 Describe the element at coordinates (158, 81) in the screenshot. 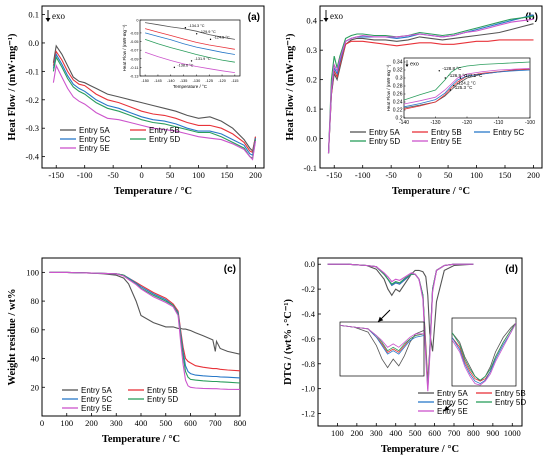

I see `inset-x-tick-label: -145` at that location.